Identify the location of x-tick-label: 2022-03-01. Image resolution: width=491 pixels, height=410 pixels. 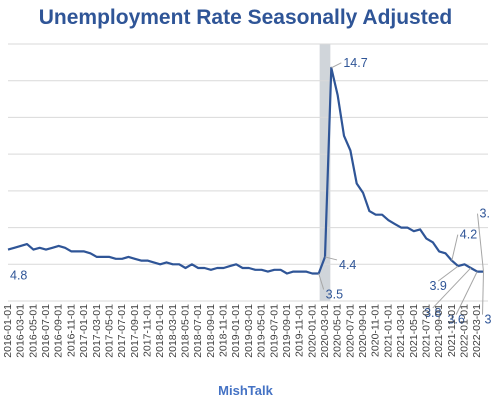
(477, 331).